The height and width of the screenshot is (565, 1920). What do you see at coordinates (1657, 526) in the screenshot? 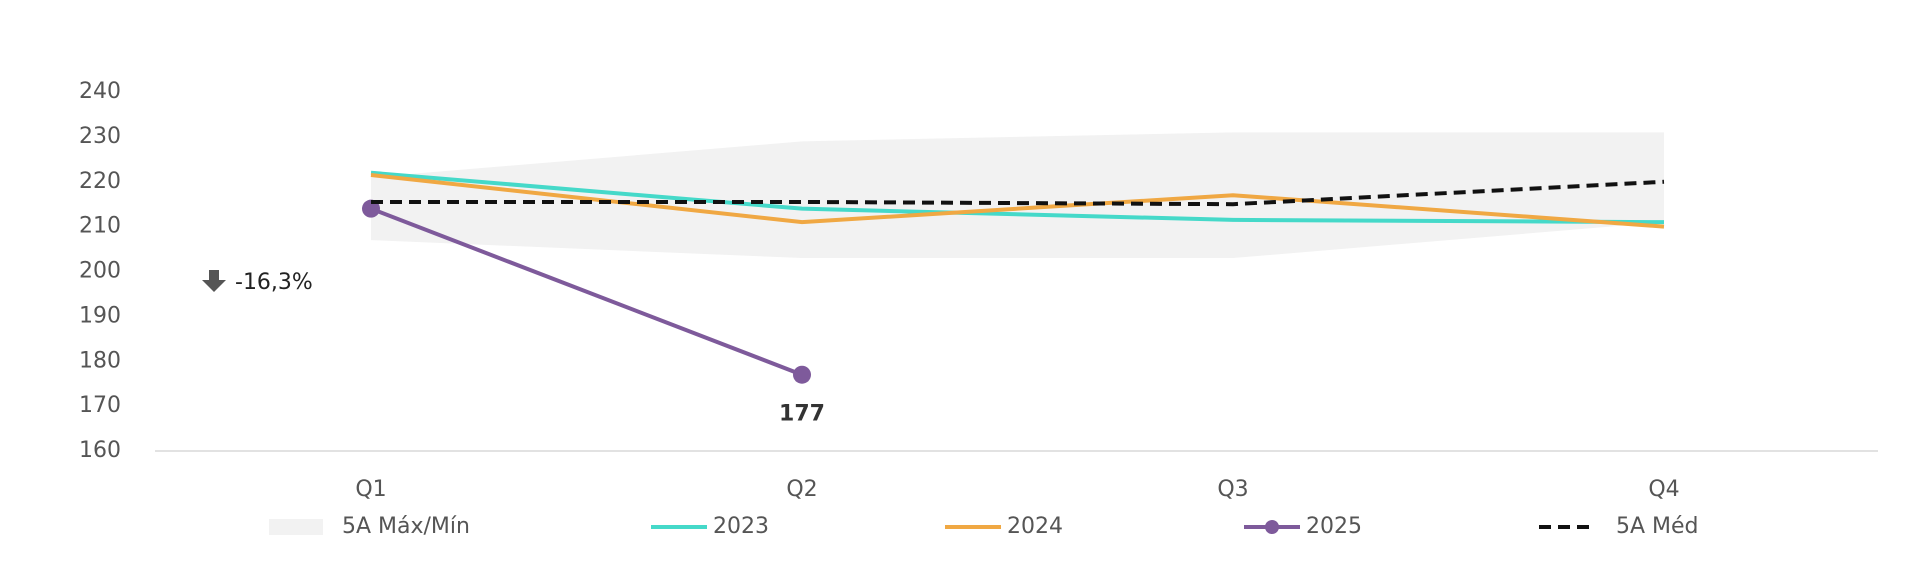
I see `legend-label: 5A Méd` at bounding box center [1657, 526].